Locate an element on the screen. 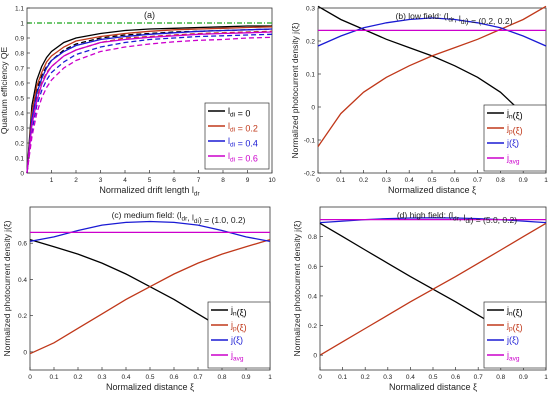  x-tick-label: 0.2 is located at coordinates (77, 377).